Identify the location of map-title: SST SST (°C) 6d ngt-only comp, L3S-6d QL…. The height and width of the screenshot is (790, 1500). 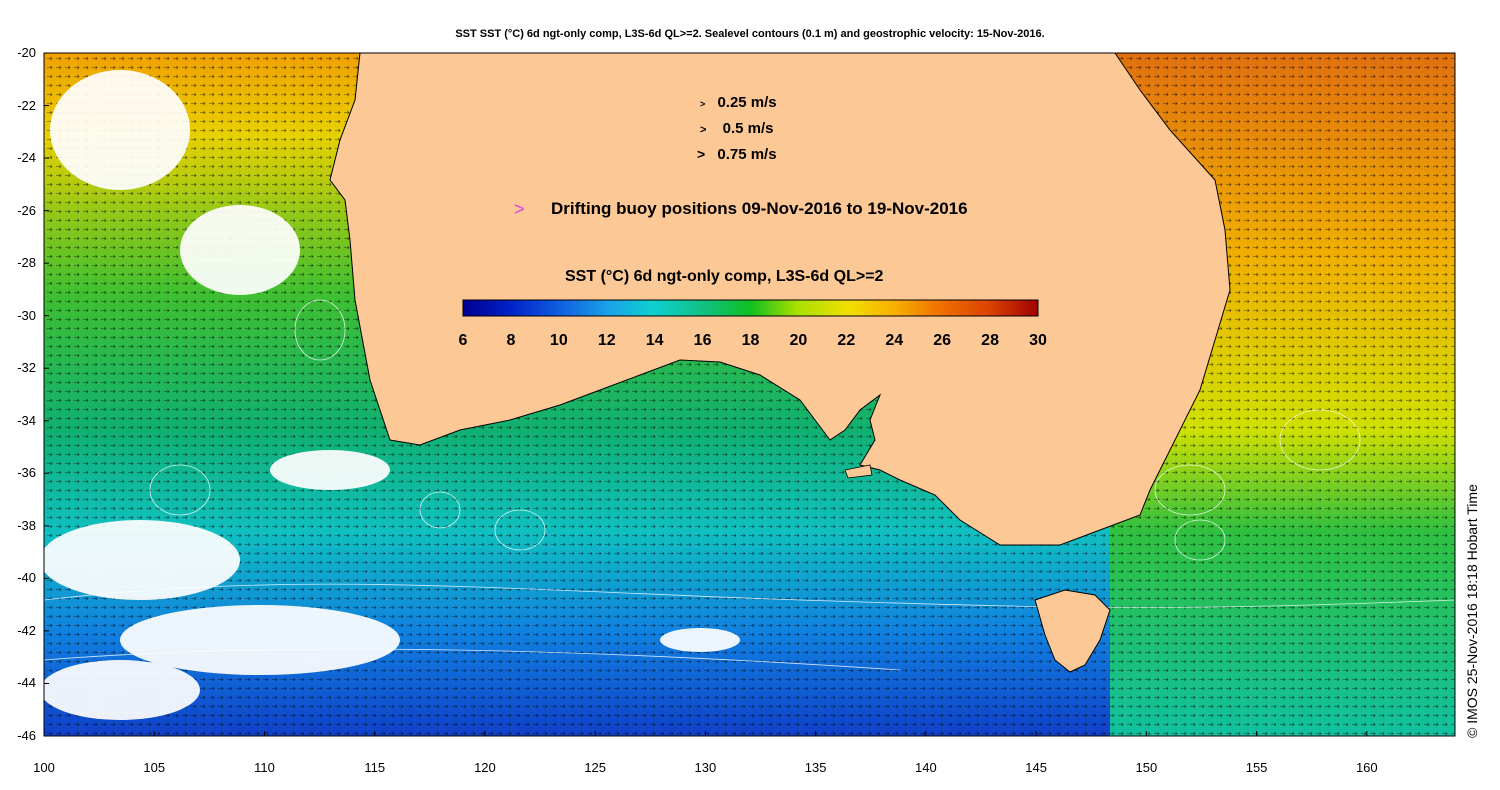
(750, 34).